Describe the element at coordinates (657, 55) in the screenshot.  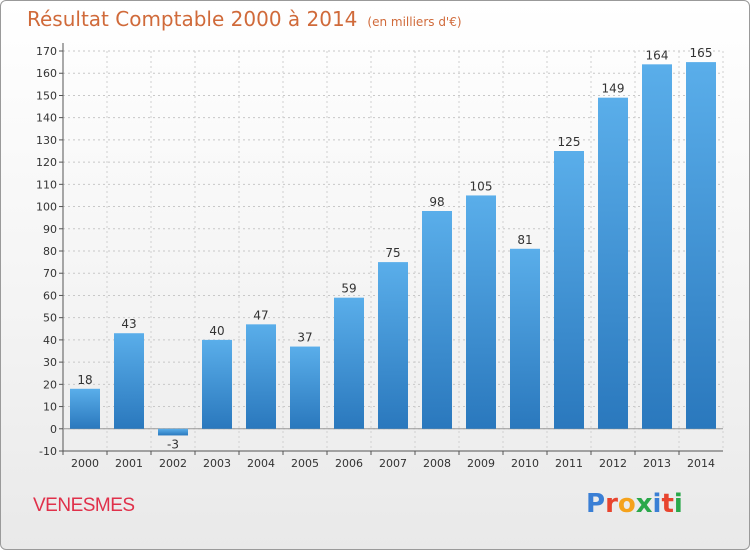
I see `data-label-2013: 164` at that location.